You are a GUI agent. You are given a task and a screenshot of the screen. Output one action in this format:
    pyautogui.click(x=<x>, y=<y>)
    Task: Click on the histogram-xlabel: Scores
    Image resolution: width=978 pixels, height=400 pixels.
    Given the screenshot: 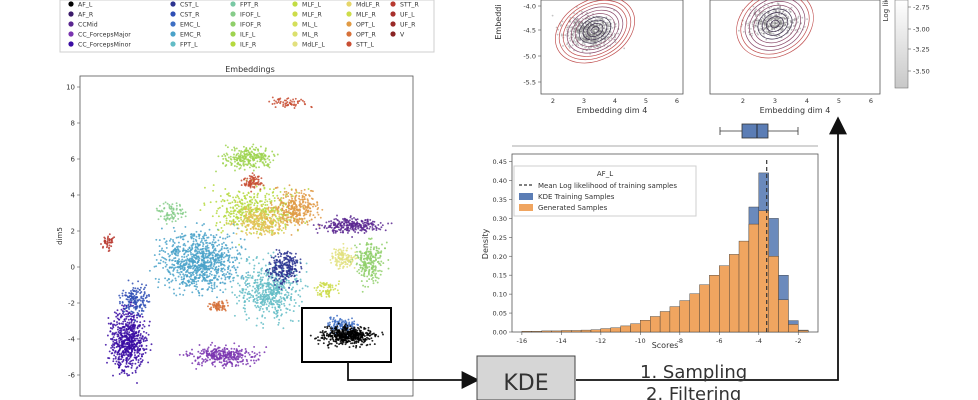 What is the action you would take?
    pyautogui.click(x=665, y=345)
    